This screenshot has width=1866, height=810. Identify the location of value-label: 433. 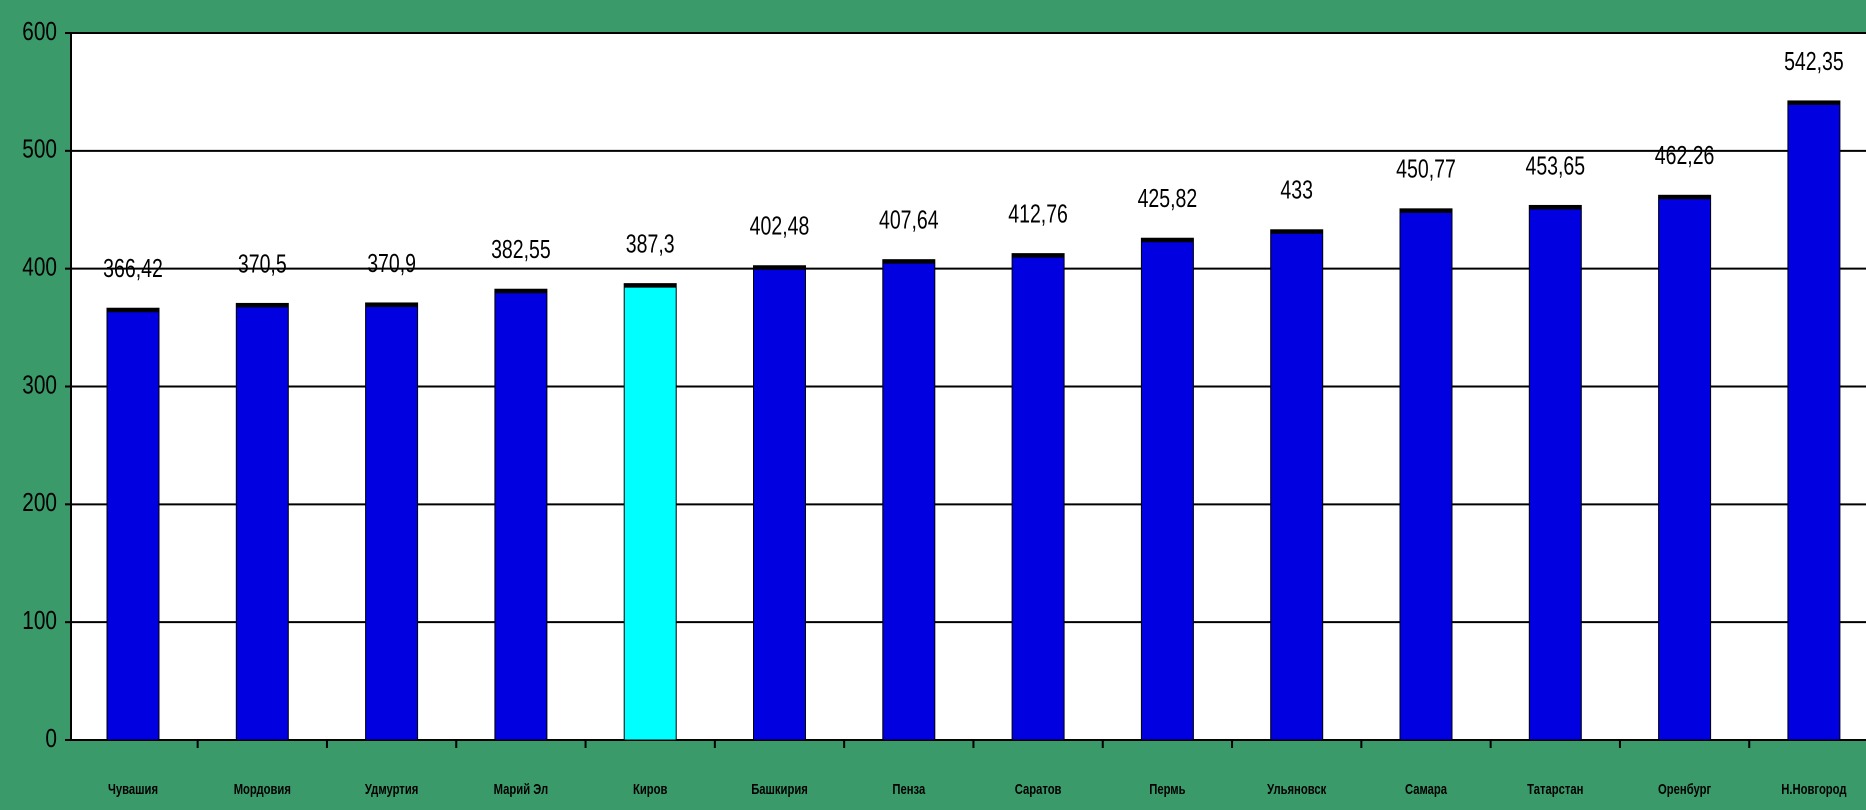
(1296, 189).